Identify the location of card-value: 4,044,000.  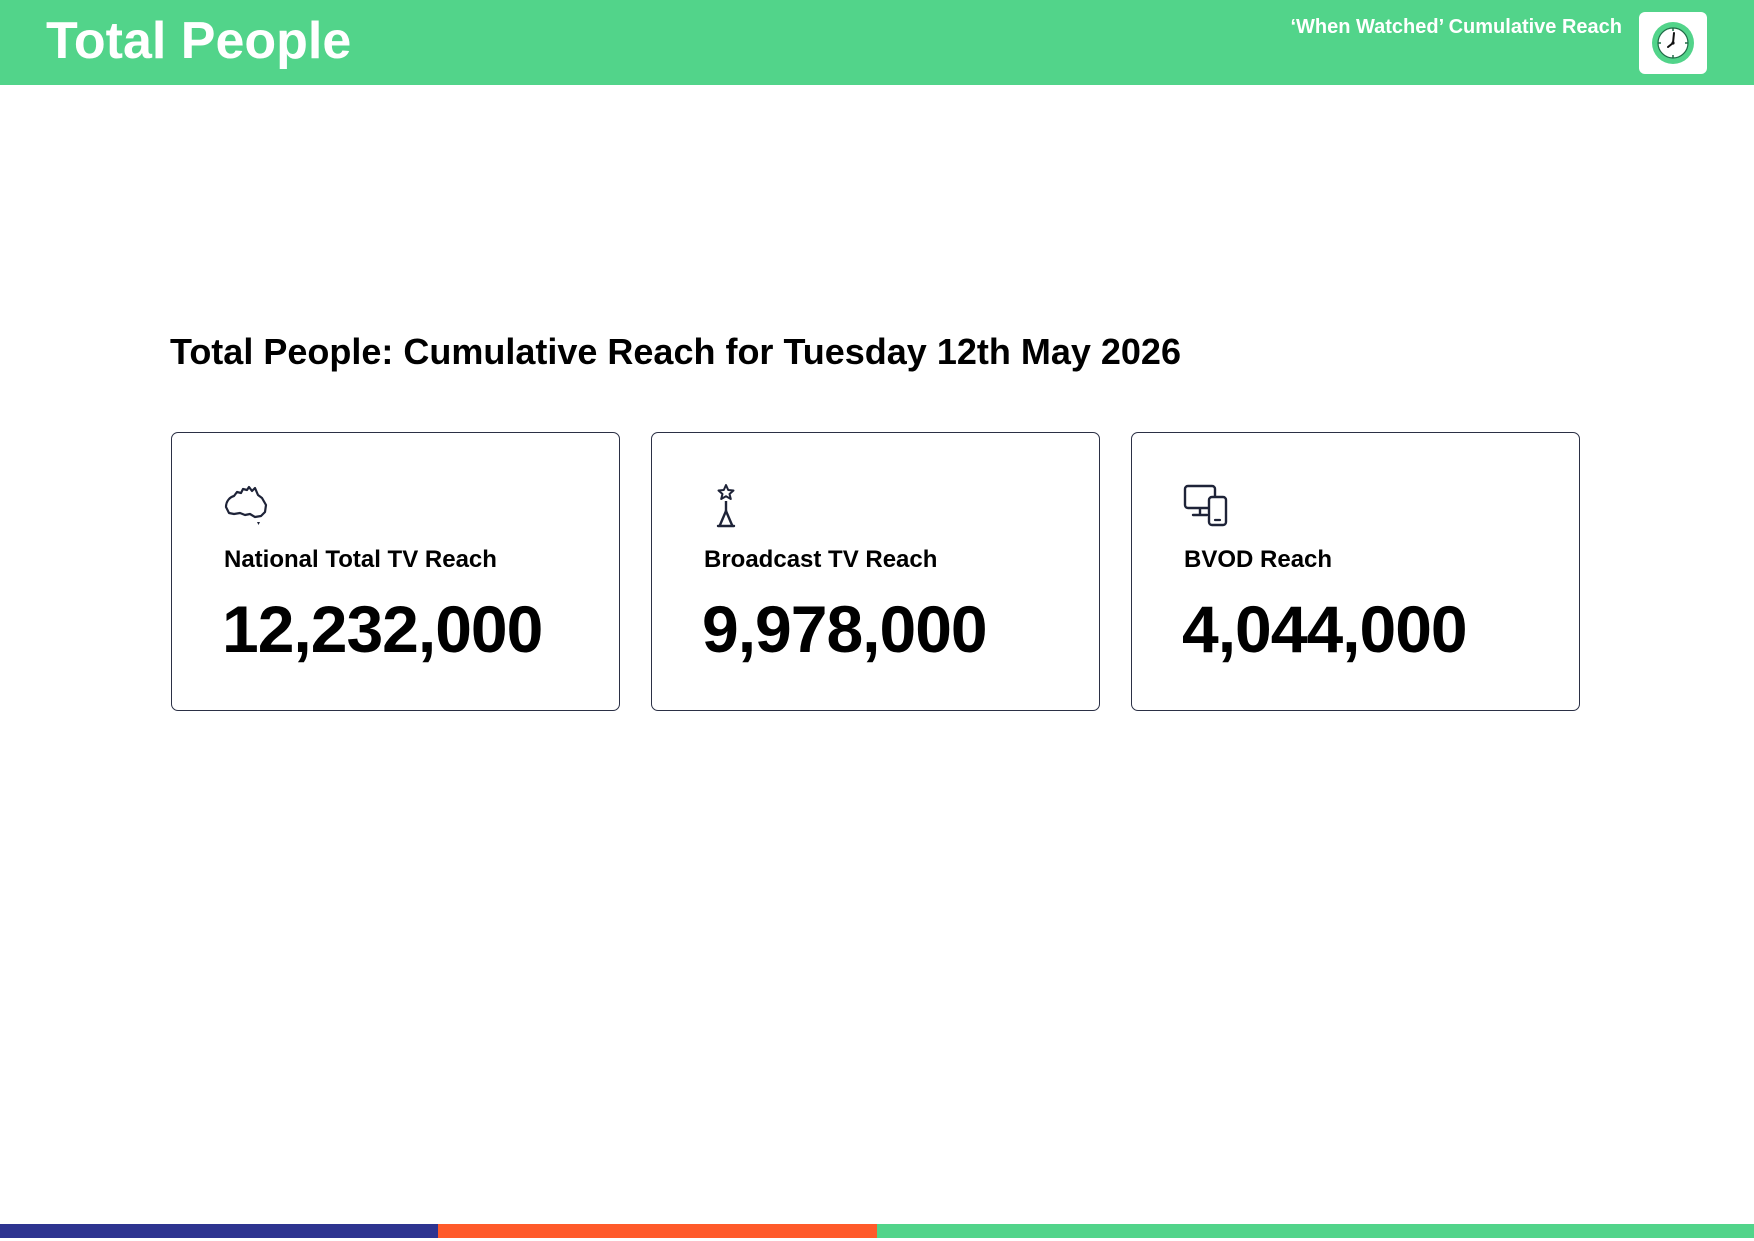
(1325, 629).